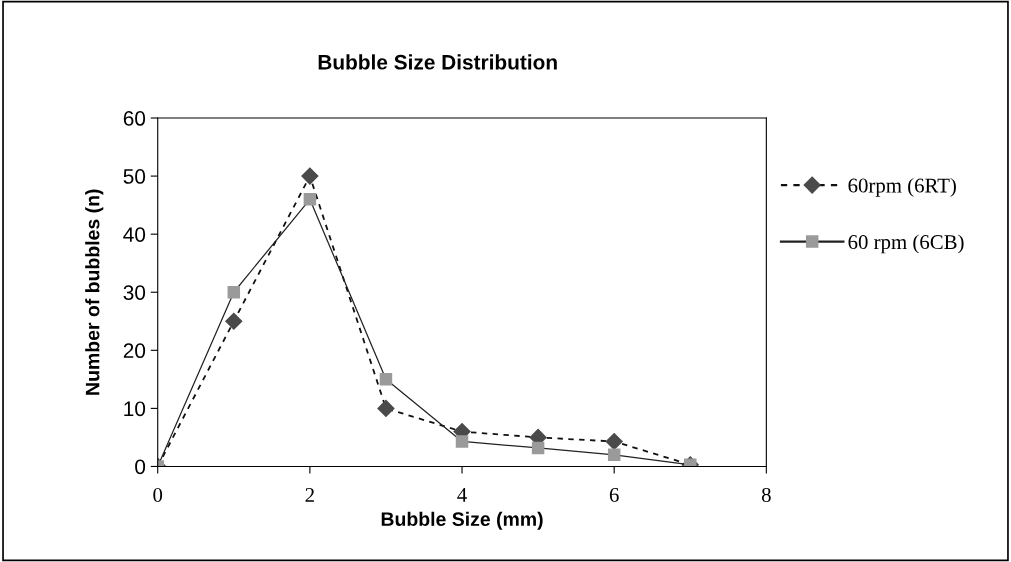  Describe the element at coordinates (140, 467) in the screenshot. I see `y-tick-label: 0` at that location.